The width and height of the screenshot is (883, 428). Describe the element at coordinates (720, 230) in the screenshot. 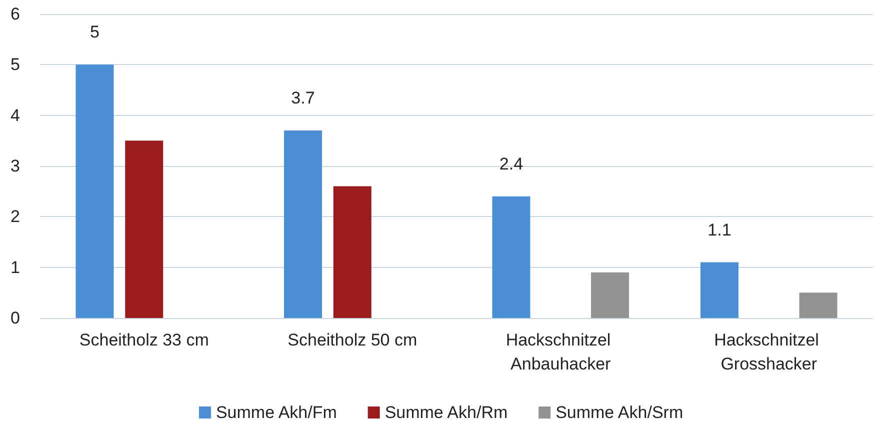

I see `data-label: 1.1` at that location.